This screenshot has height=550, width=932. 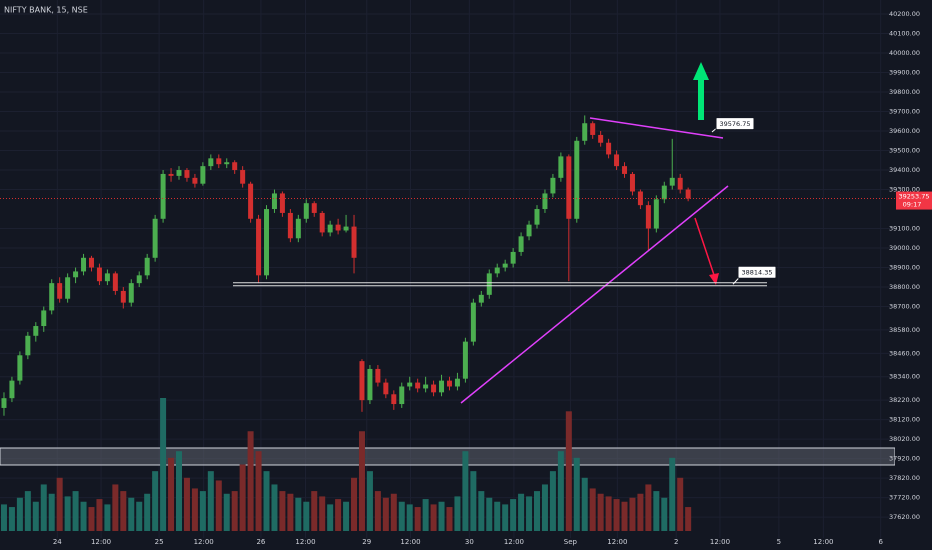 What do you see at coordinates (904, 112) in the screenshot?
I see `y-tick-label: 39700.00` at bounding box center [904, 112].